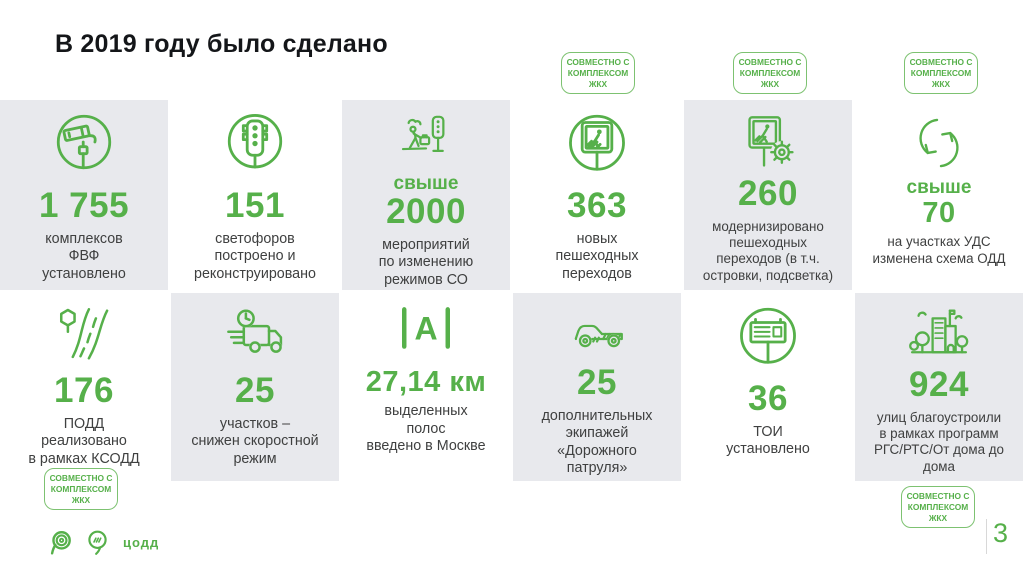  I want to click on stat-card-new-crossings: 363 новых пешеходных переходов, so click(597, 195).